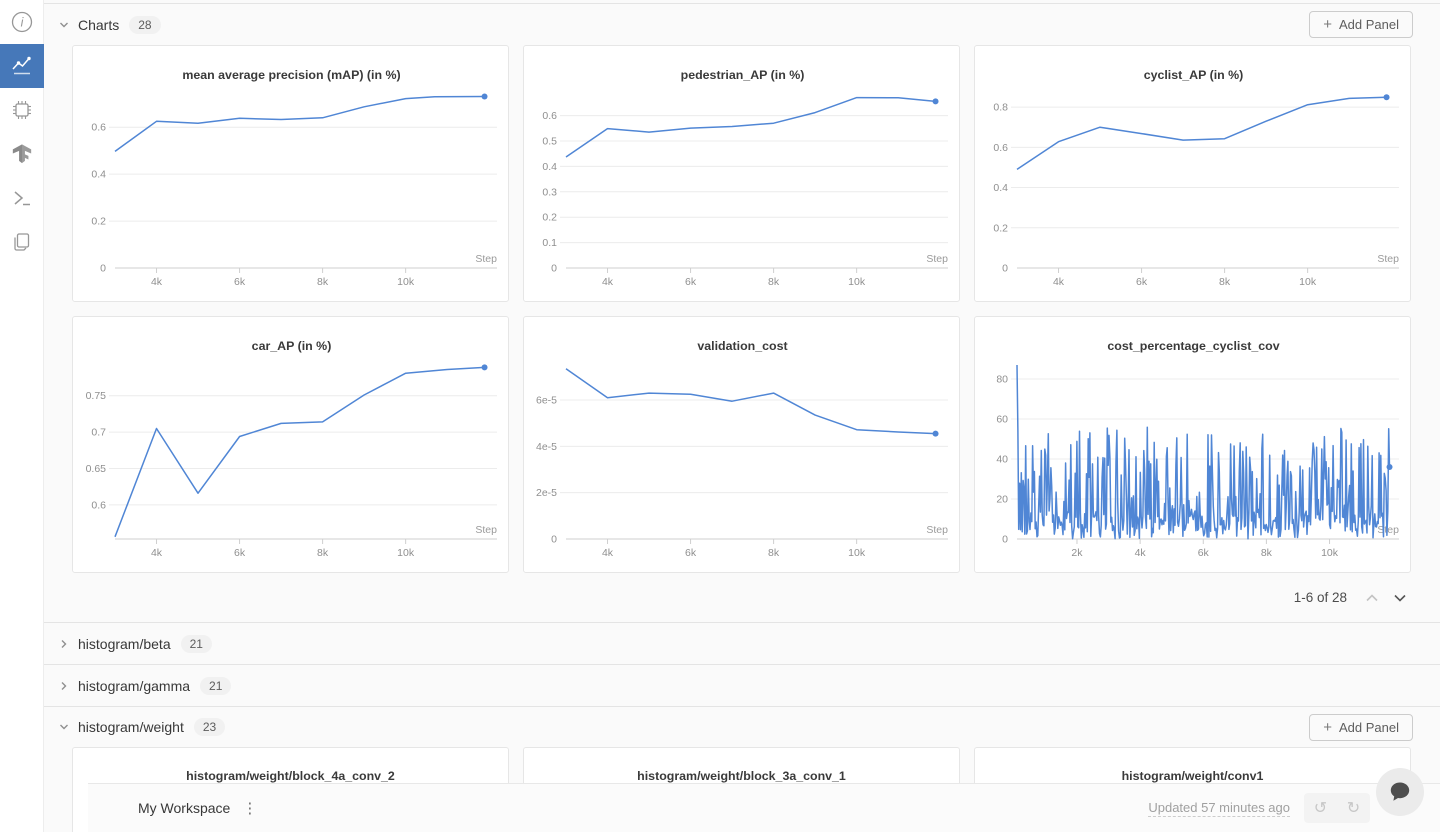 The image size is (1440, 832). I want to click on y-tick-label: 0.6, so click(549, 116).